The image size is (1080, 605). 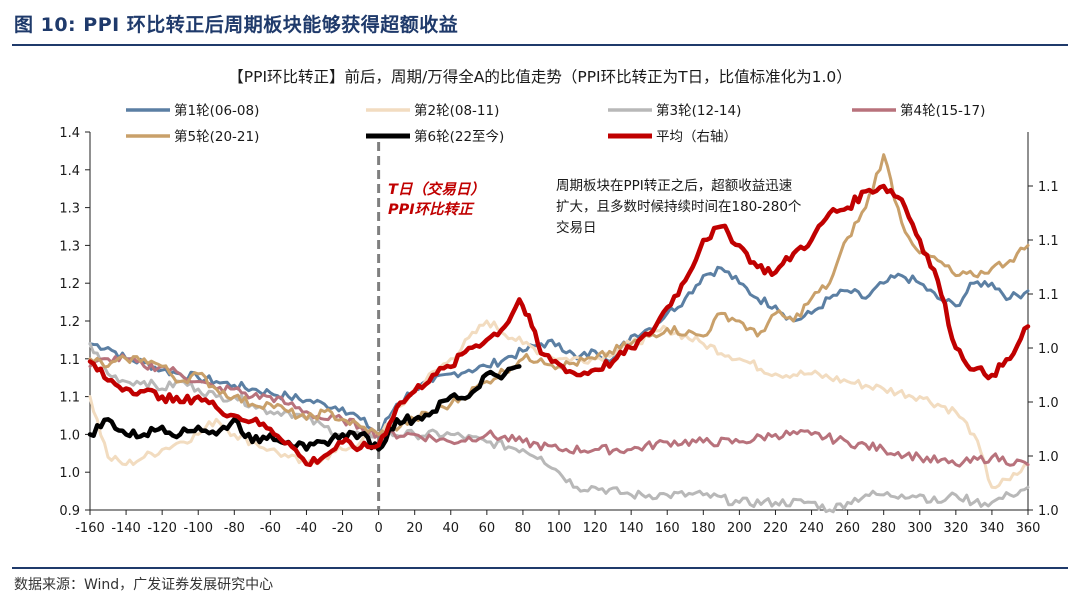 What do you see at coordinates (631, 528) in the screenshot?
I see `x-tick-label: 140` at bounding box center [631, 528].